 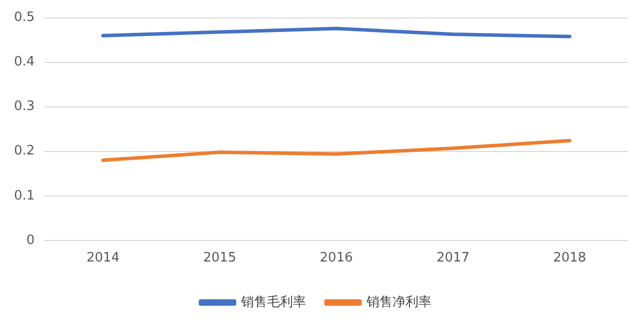 I want to click on legend-label: 销售毛利率, so click(x=273, y=302).